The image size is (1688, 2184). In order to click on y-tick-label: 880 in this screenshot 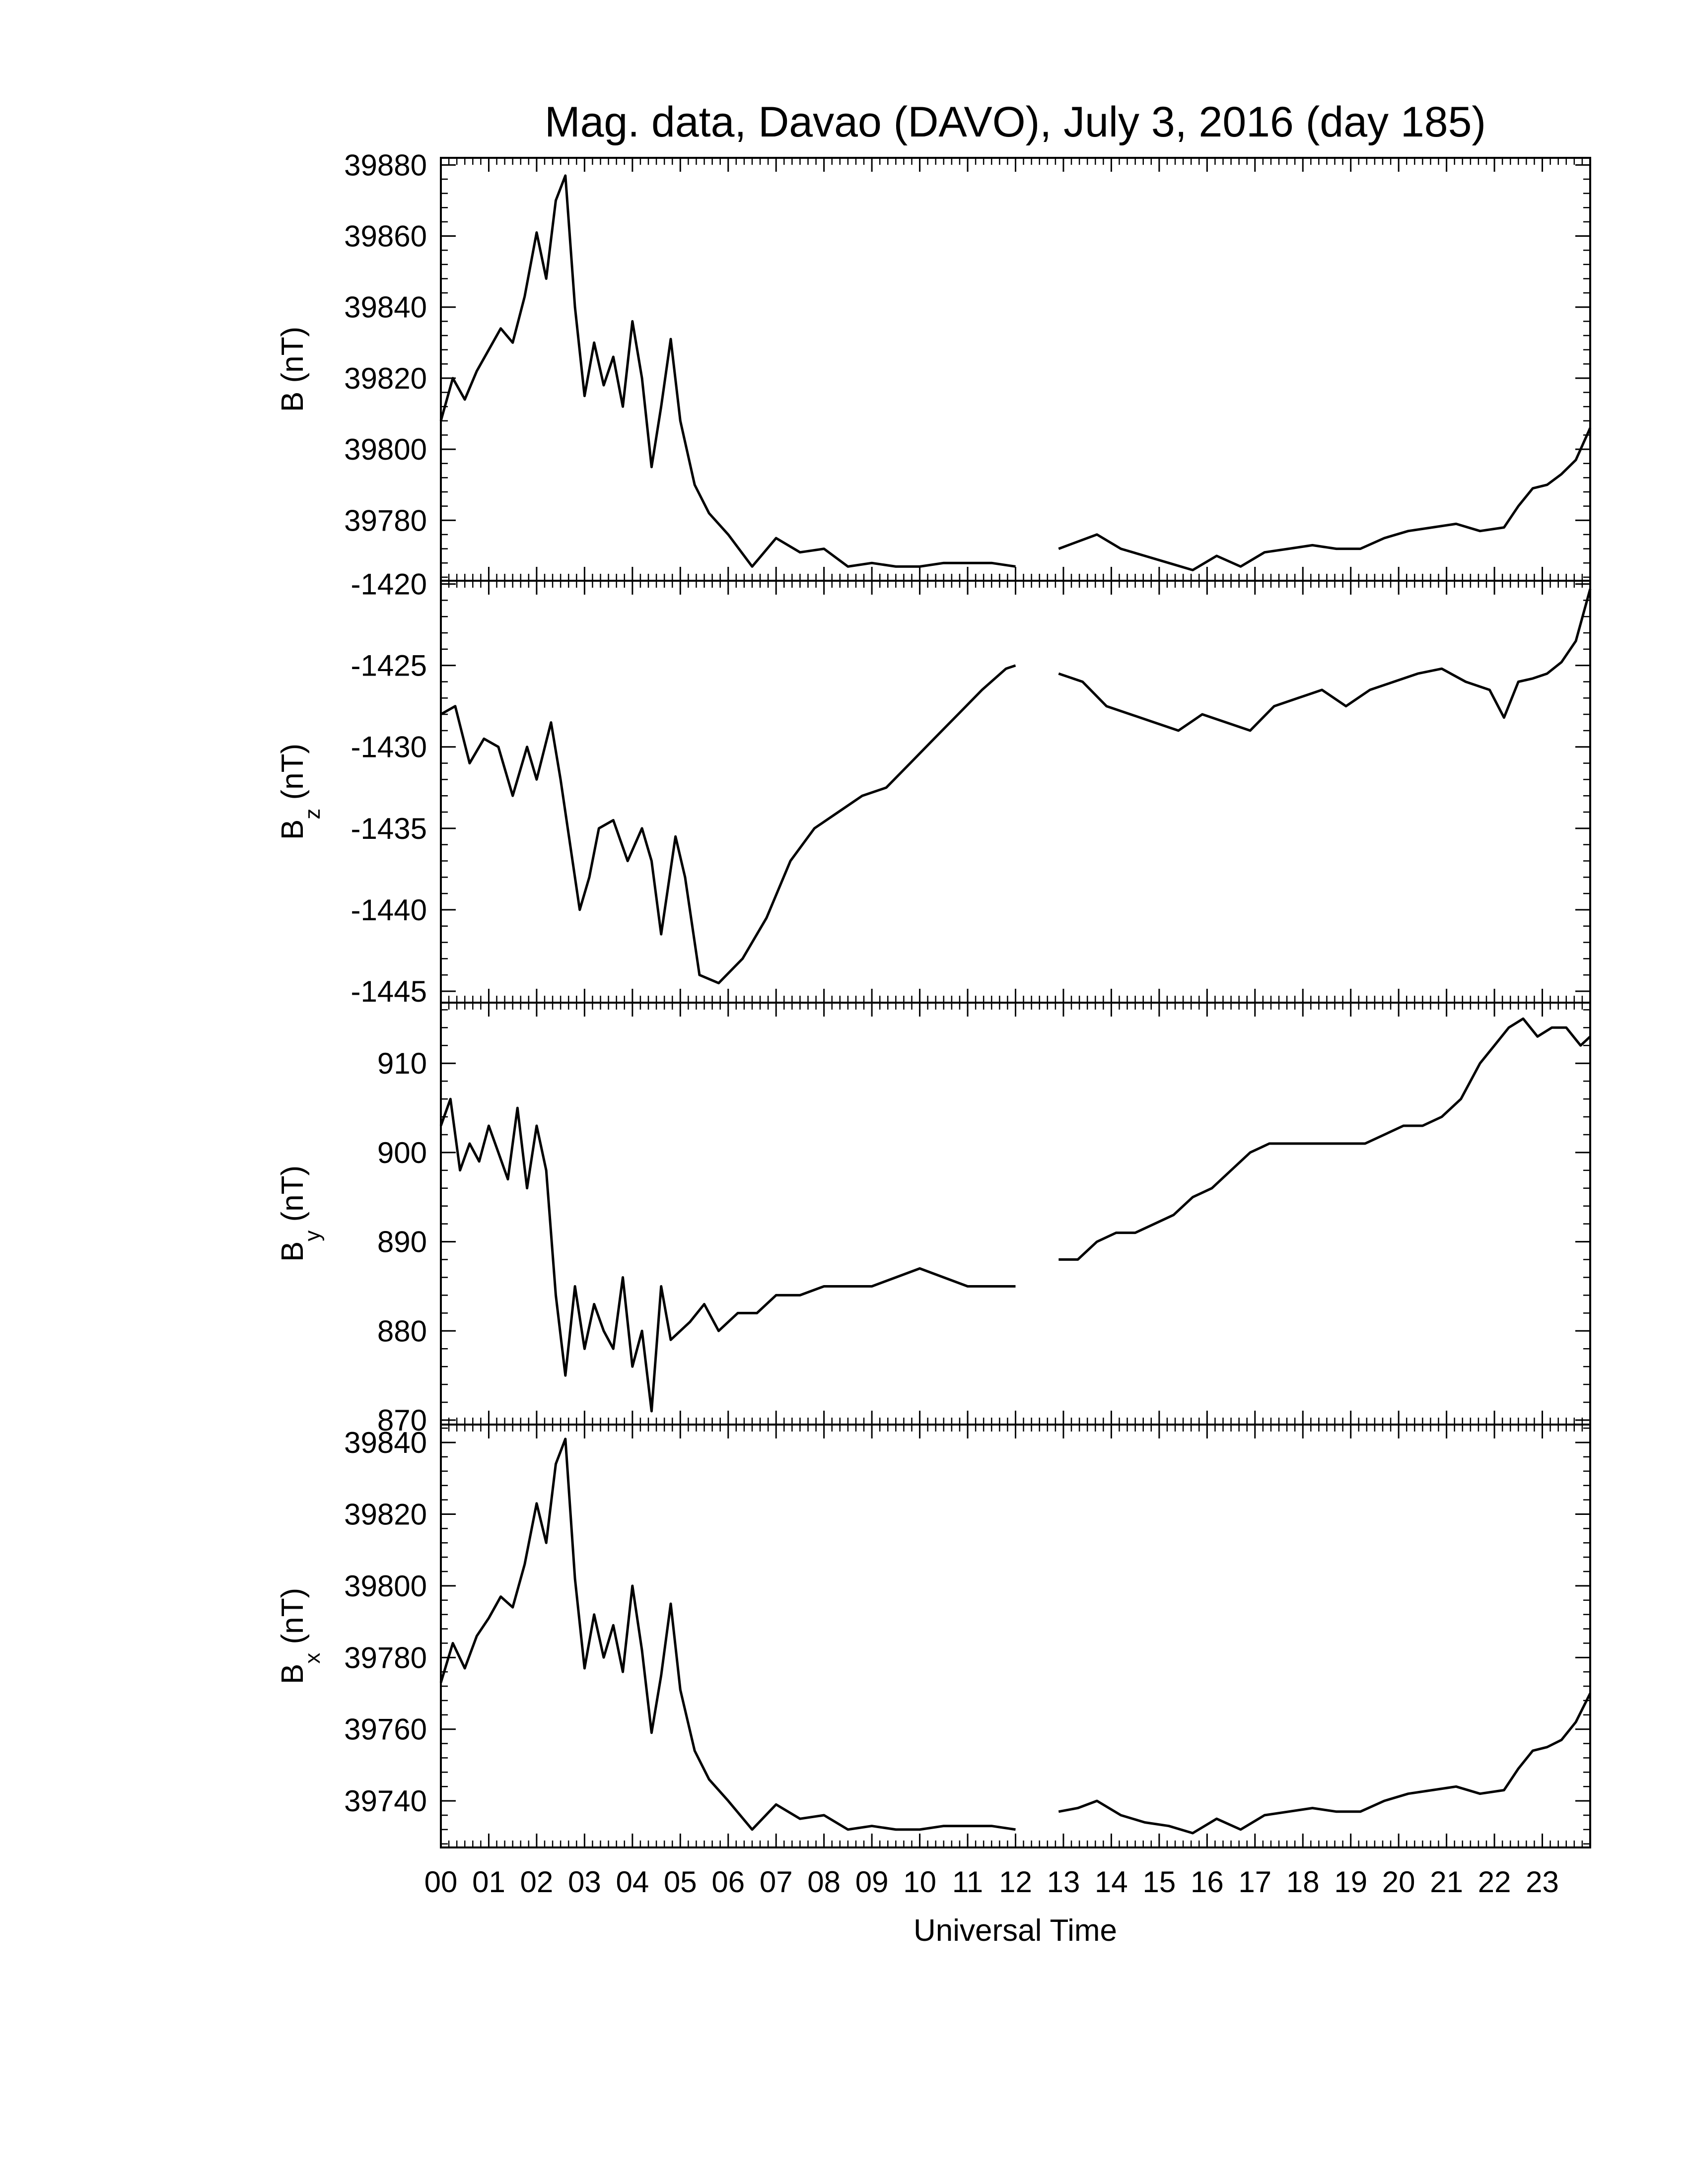, I will do `click(402, 1331)`.